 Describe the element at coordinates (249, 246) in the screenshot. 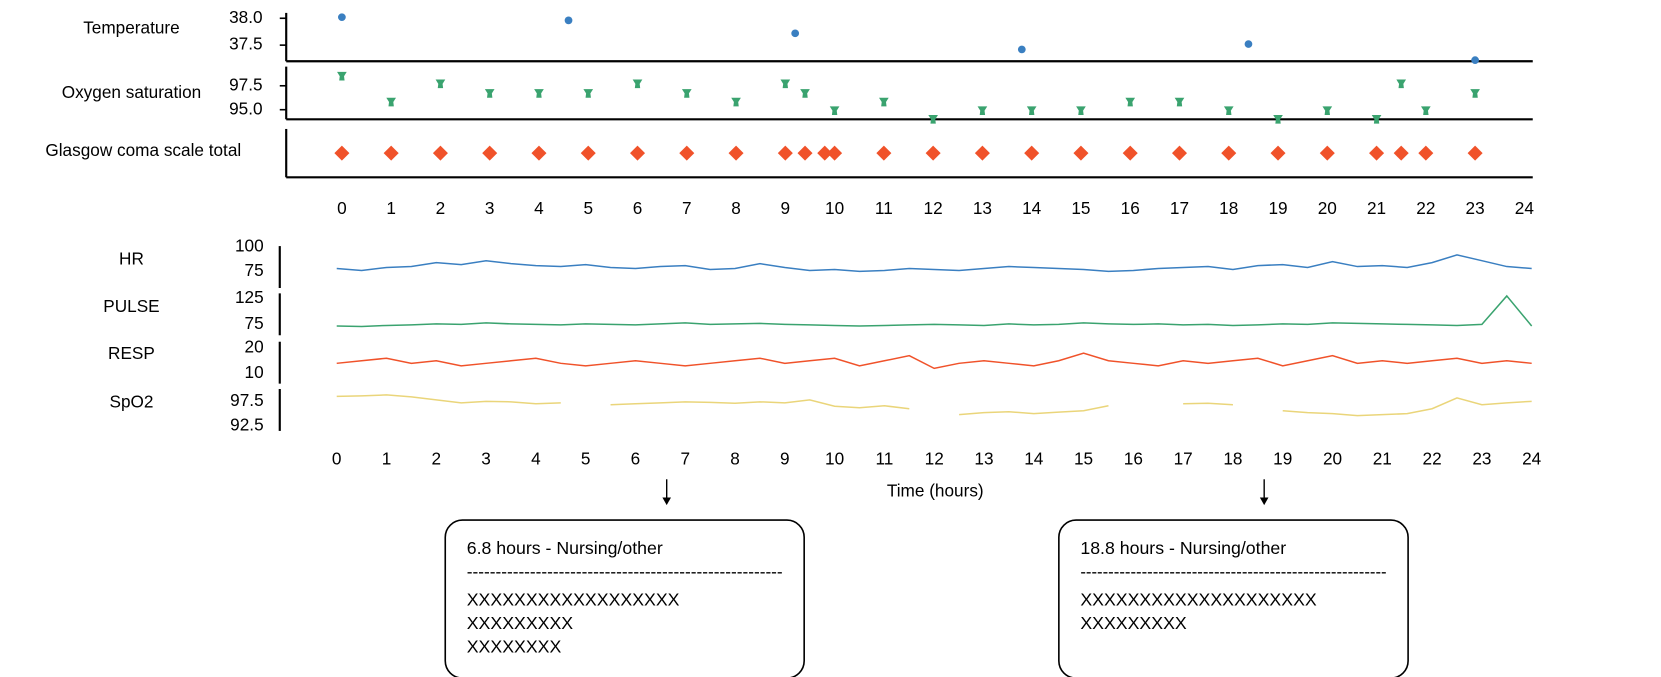

I see `y-tick-label: 100` at that location.